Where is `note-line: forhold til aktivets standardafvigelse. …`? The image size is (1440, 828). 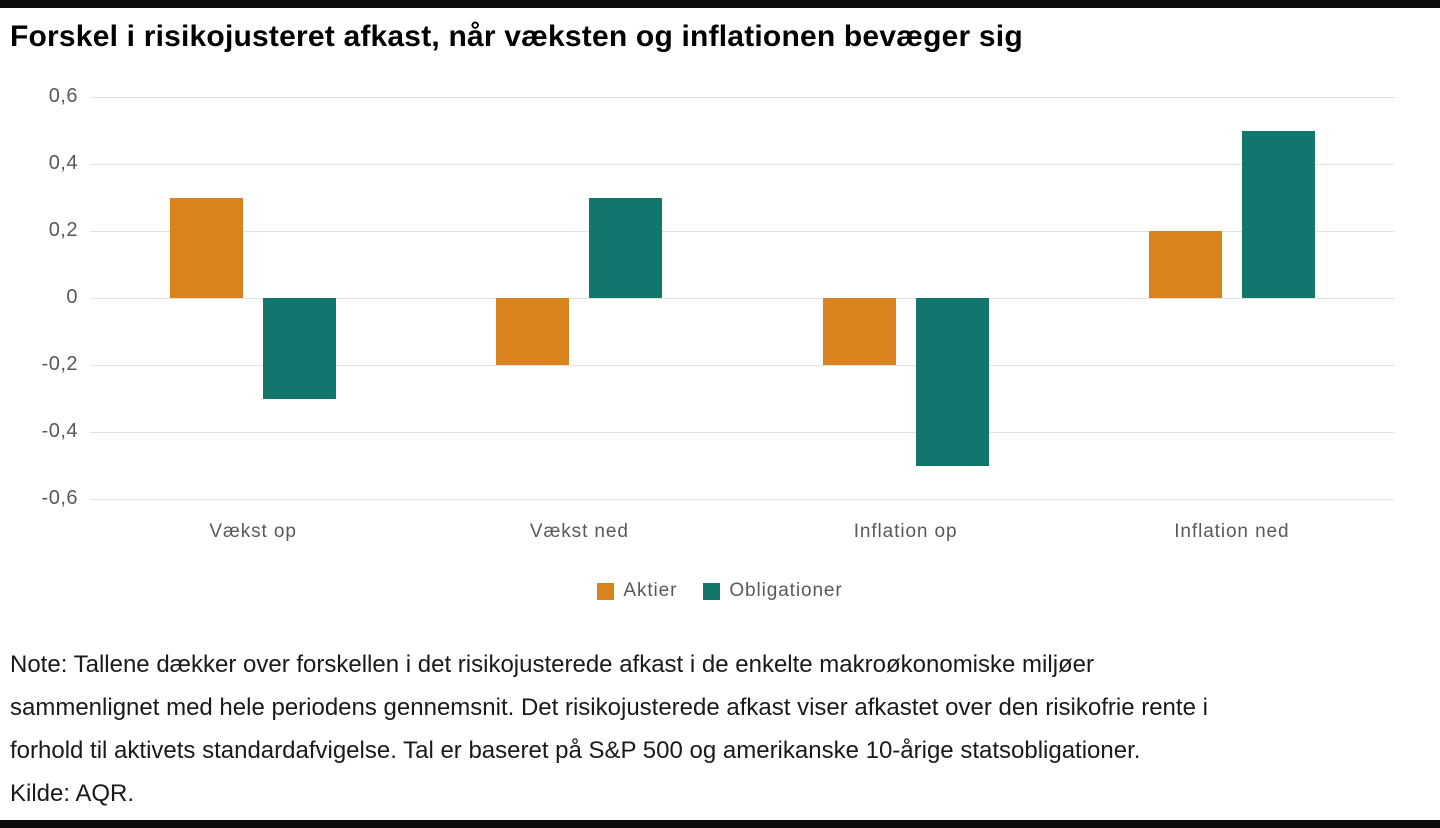
note-line: forhold til aktivets standardafvigelse. … is located at coordinates (575, 750).